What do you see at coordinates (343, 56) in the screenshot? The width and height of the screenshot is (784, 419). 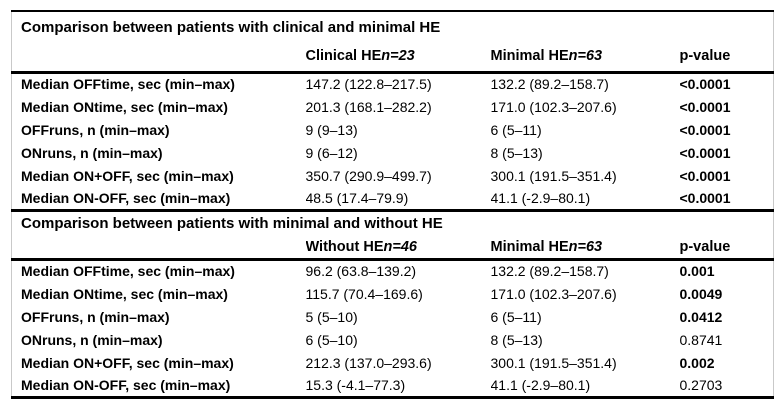 I see `group1-header-label: Clinical HE` at bounding box center [343, 56].